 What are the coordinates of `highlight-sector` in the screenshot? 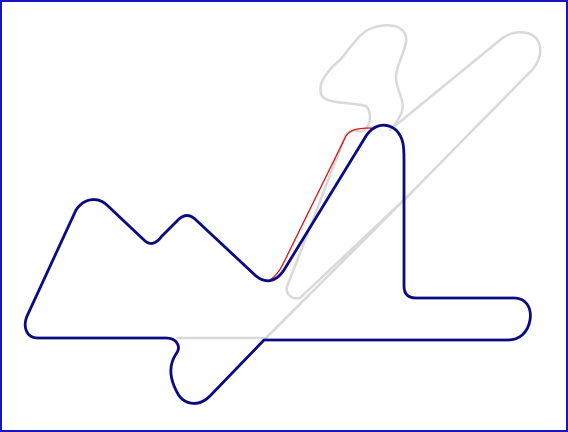 It's located at (321, 204).